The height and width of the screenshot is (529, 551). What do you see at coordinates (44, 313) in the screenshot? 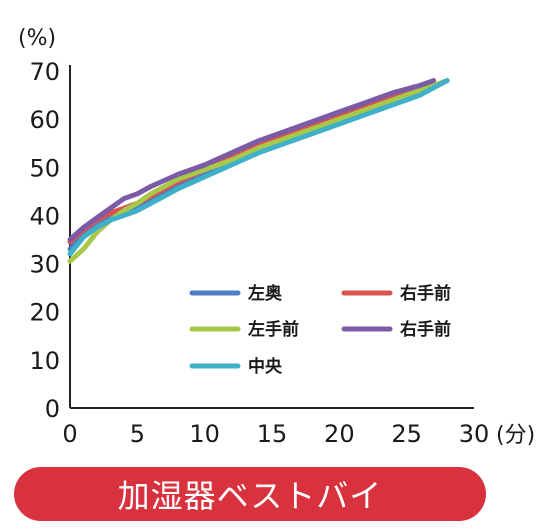
I see `y-tick-label: 20` at bounding box center [44, 313].